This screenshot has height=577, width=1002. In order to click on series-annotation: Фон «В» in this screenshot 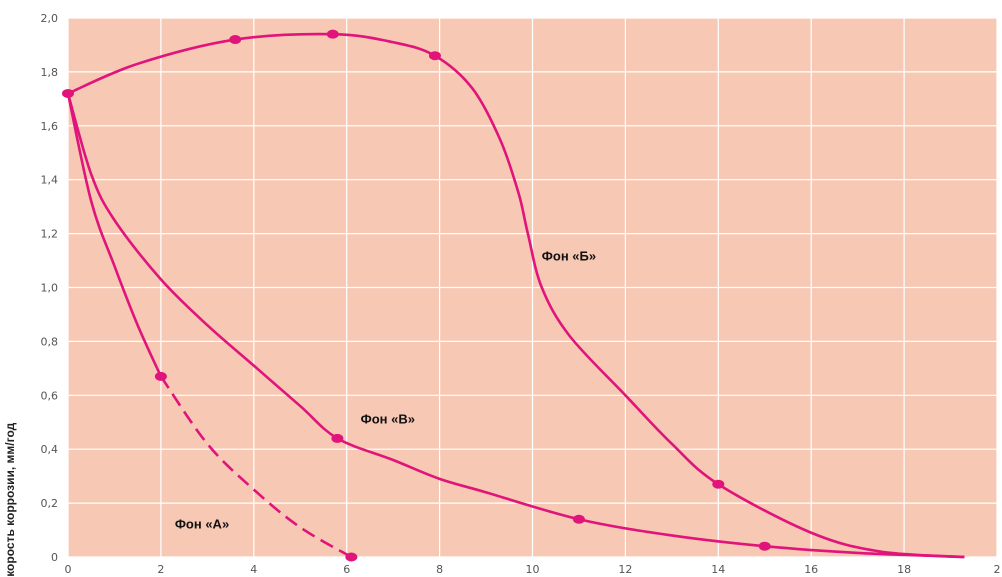, I will do `click(388, 419)`.